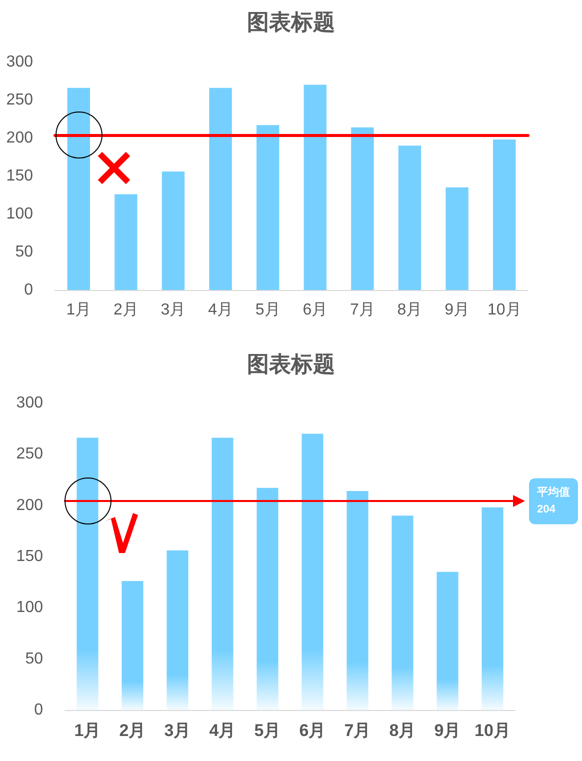 The image size is (582, 761). I want to click on ref-line-label: 平均值 204, so click(553, 501).